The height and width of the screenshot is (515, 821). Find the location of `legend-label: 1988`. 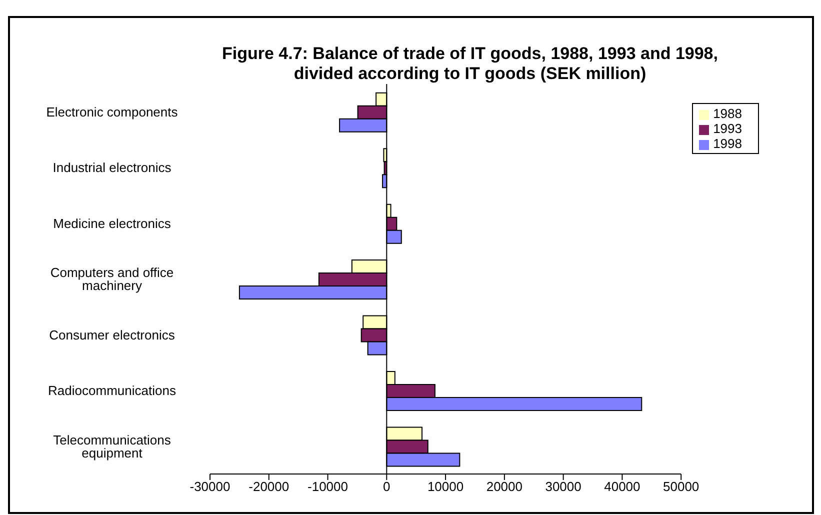

legend-label: 1988 is located at coordinates (727, 113).